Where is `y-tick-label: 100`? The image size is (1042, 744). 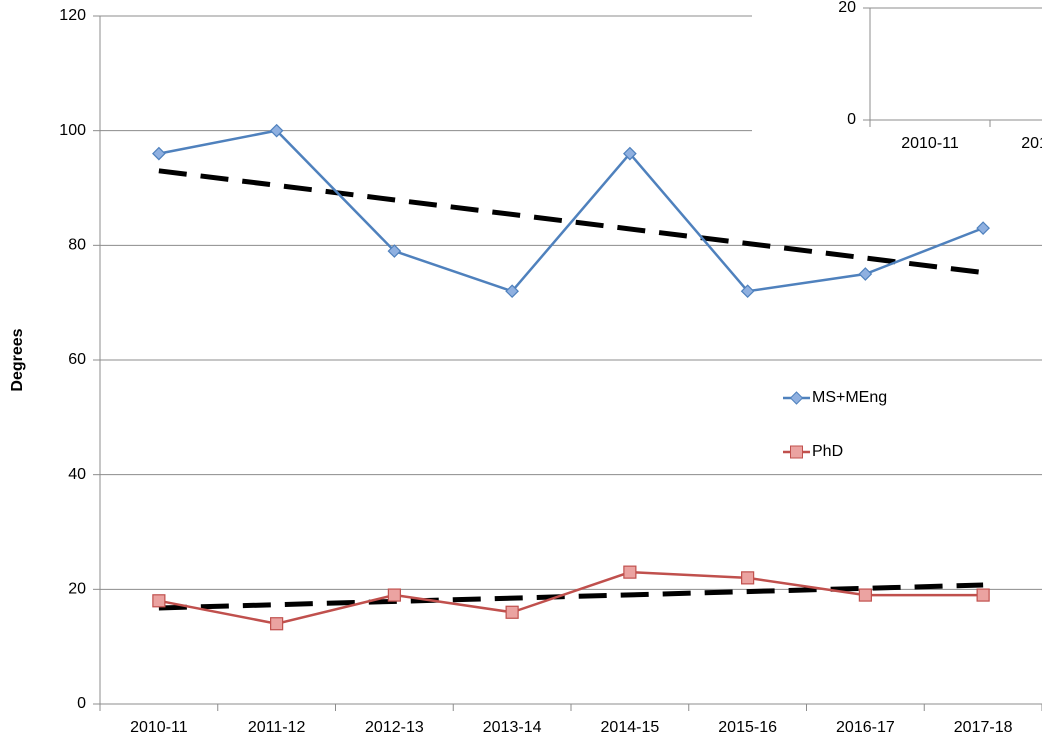 y-tick-label: 100 is located at coordinates (72, 130).